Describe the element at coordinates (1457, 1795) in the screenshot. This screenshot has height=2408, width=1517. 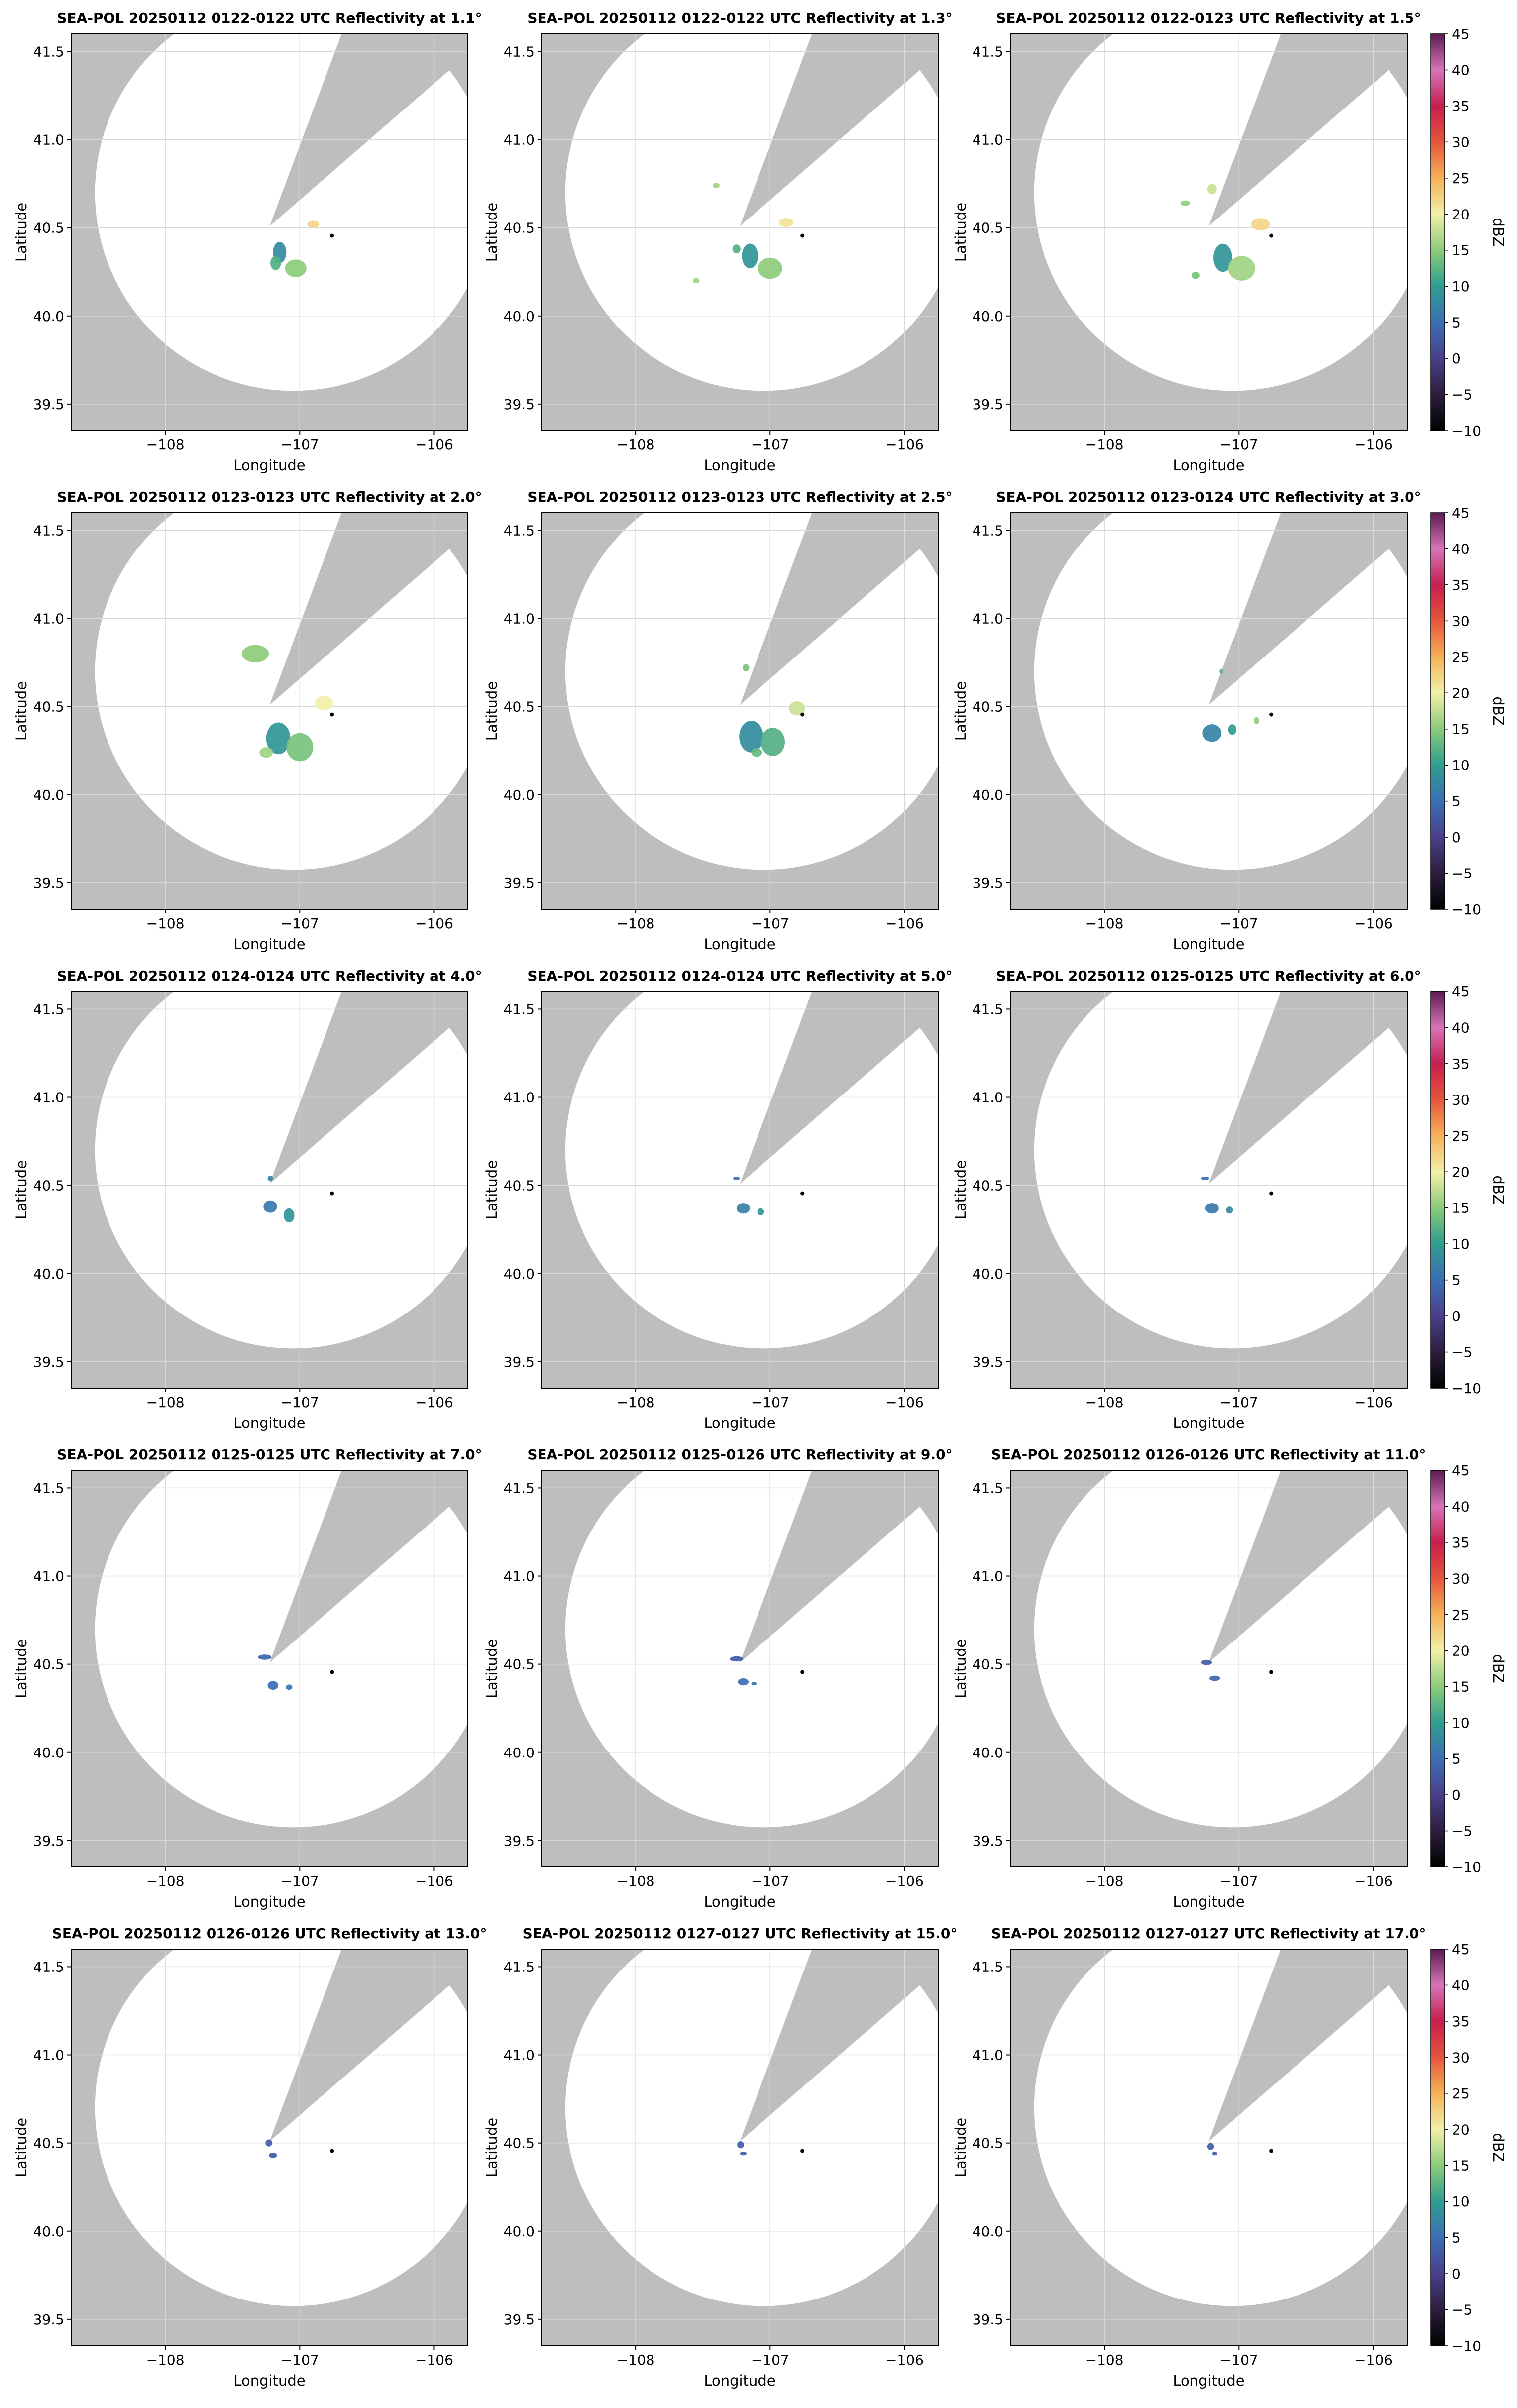
I see `colorbar-tick-label: 0` at that location.